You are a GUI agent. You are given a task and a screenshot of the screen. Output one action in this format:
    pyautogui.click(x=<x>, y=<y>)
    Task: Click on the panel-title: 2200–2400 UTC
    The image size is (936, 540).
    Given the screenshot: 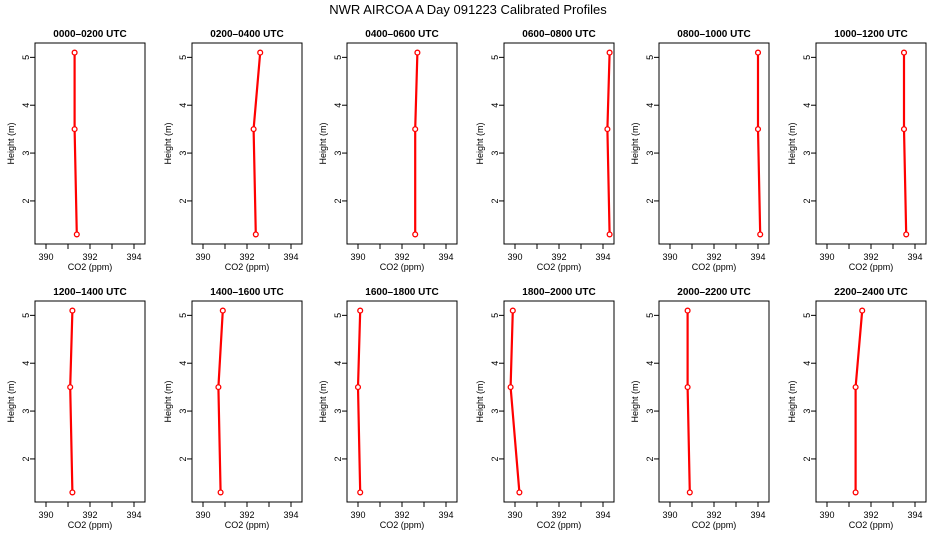 What is the action you would take?
    pyautogui.click(x=870, y=292)
    